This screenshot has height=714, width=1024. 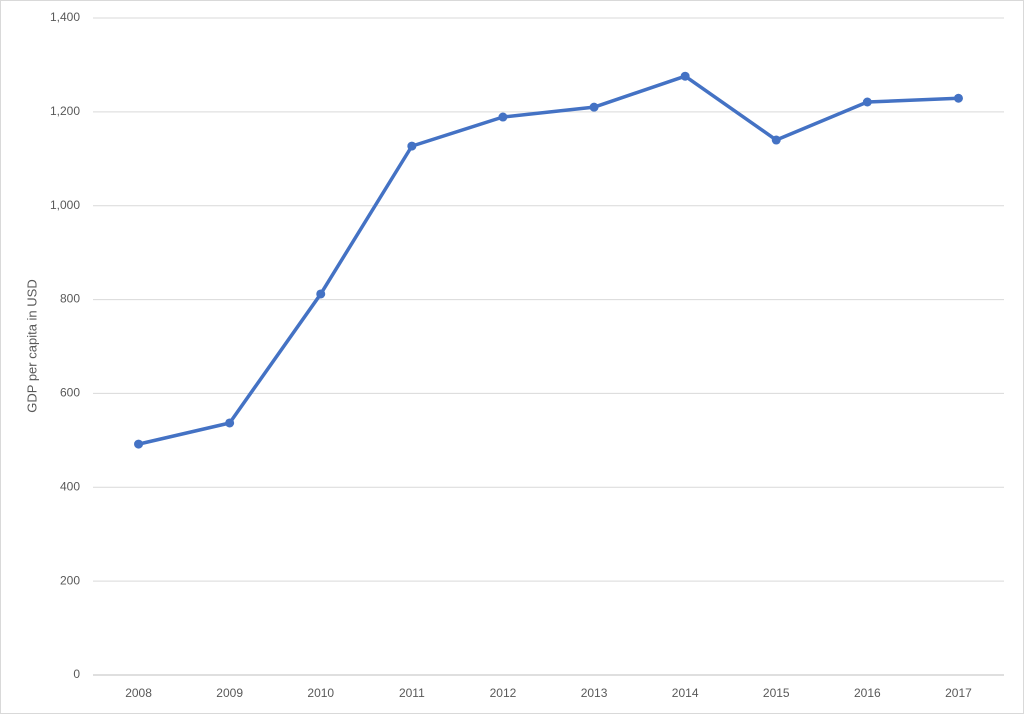 What do you see at coordinates (685, 693) in the screenshot?
I see `x-tick-label: 2014` at bounding box center [685, 693].